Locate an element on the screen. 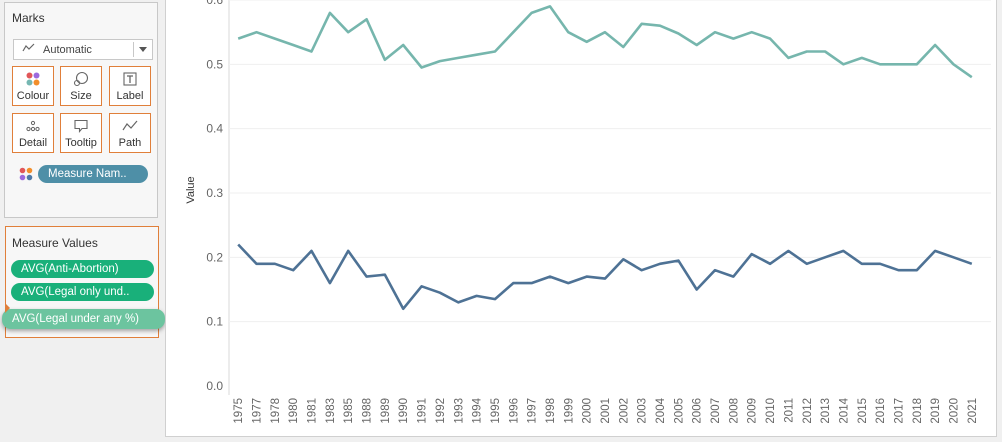 The height and width of the screenshot is (442, 1002). x-tick-label: 1997 is located at coordinates (533, 411).